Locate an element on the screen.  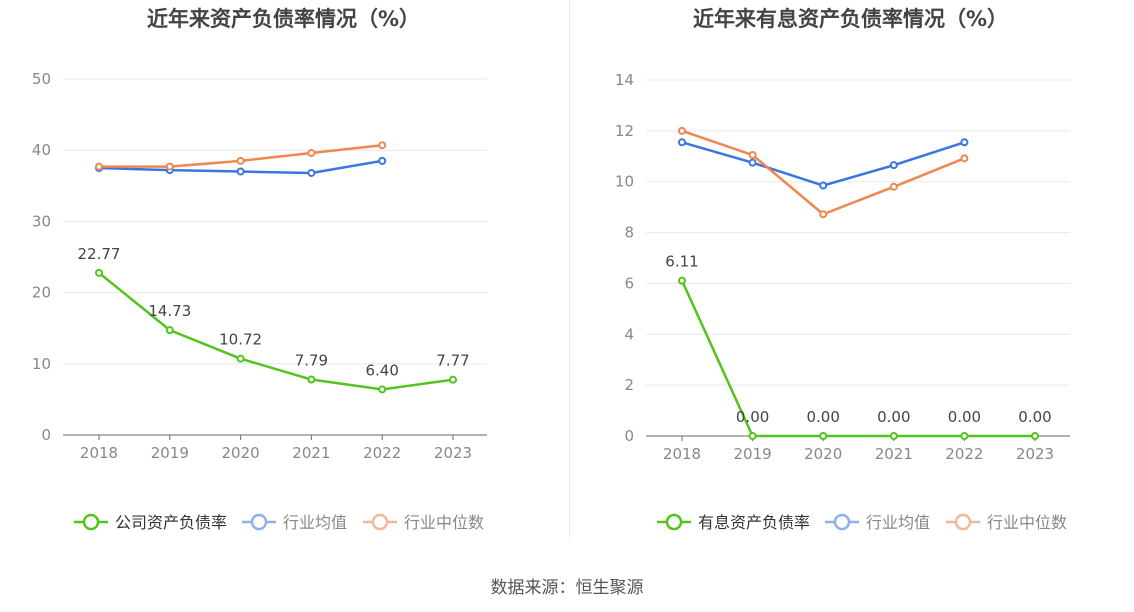
y-tick-label: 40 is located at coordinates (41, 150).